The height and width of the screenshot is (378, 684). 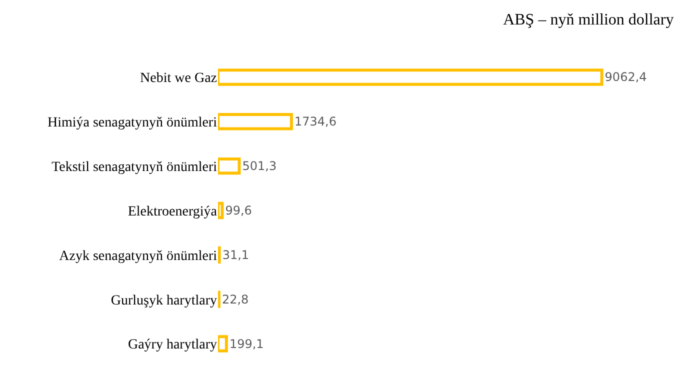 What do you see at coordinates (135, 167) in the screenshot?
I see `y-tick-label: Tekstil senagatynyň önümleri` at bounding box center [135, 167].